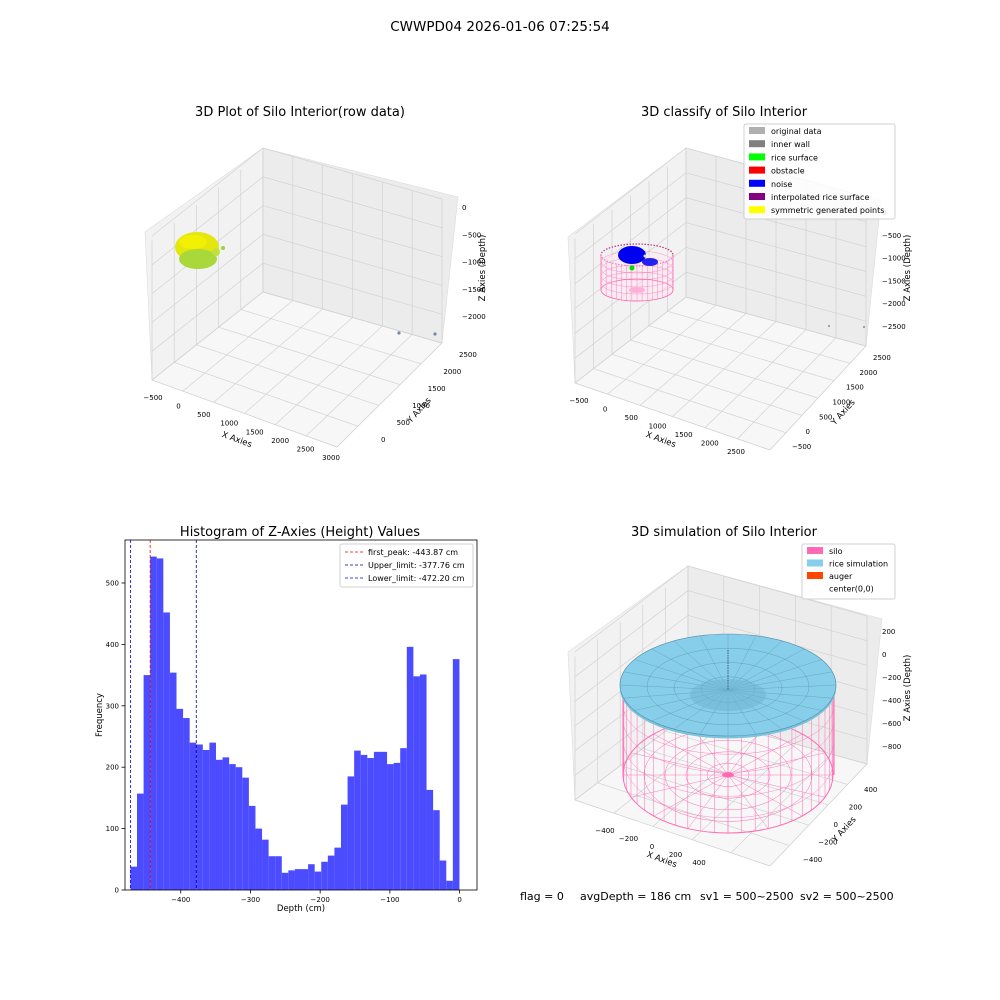  What do you see at coordinates (796, 131) in the screenshot?
I see `legend-label: original data` at bounding box center [796, 131].